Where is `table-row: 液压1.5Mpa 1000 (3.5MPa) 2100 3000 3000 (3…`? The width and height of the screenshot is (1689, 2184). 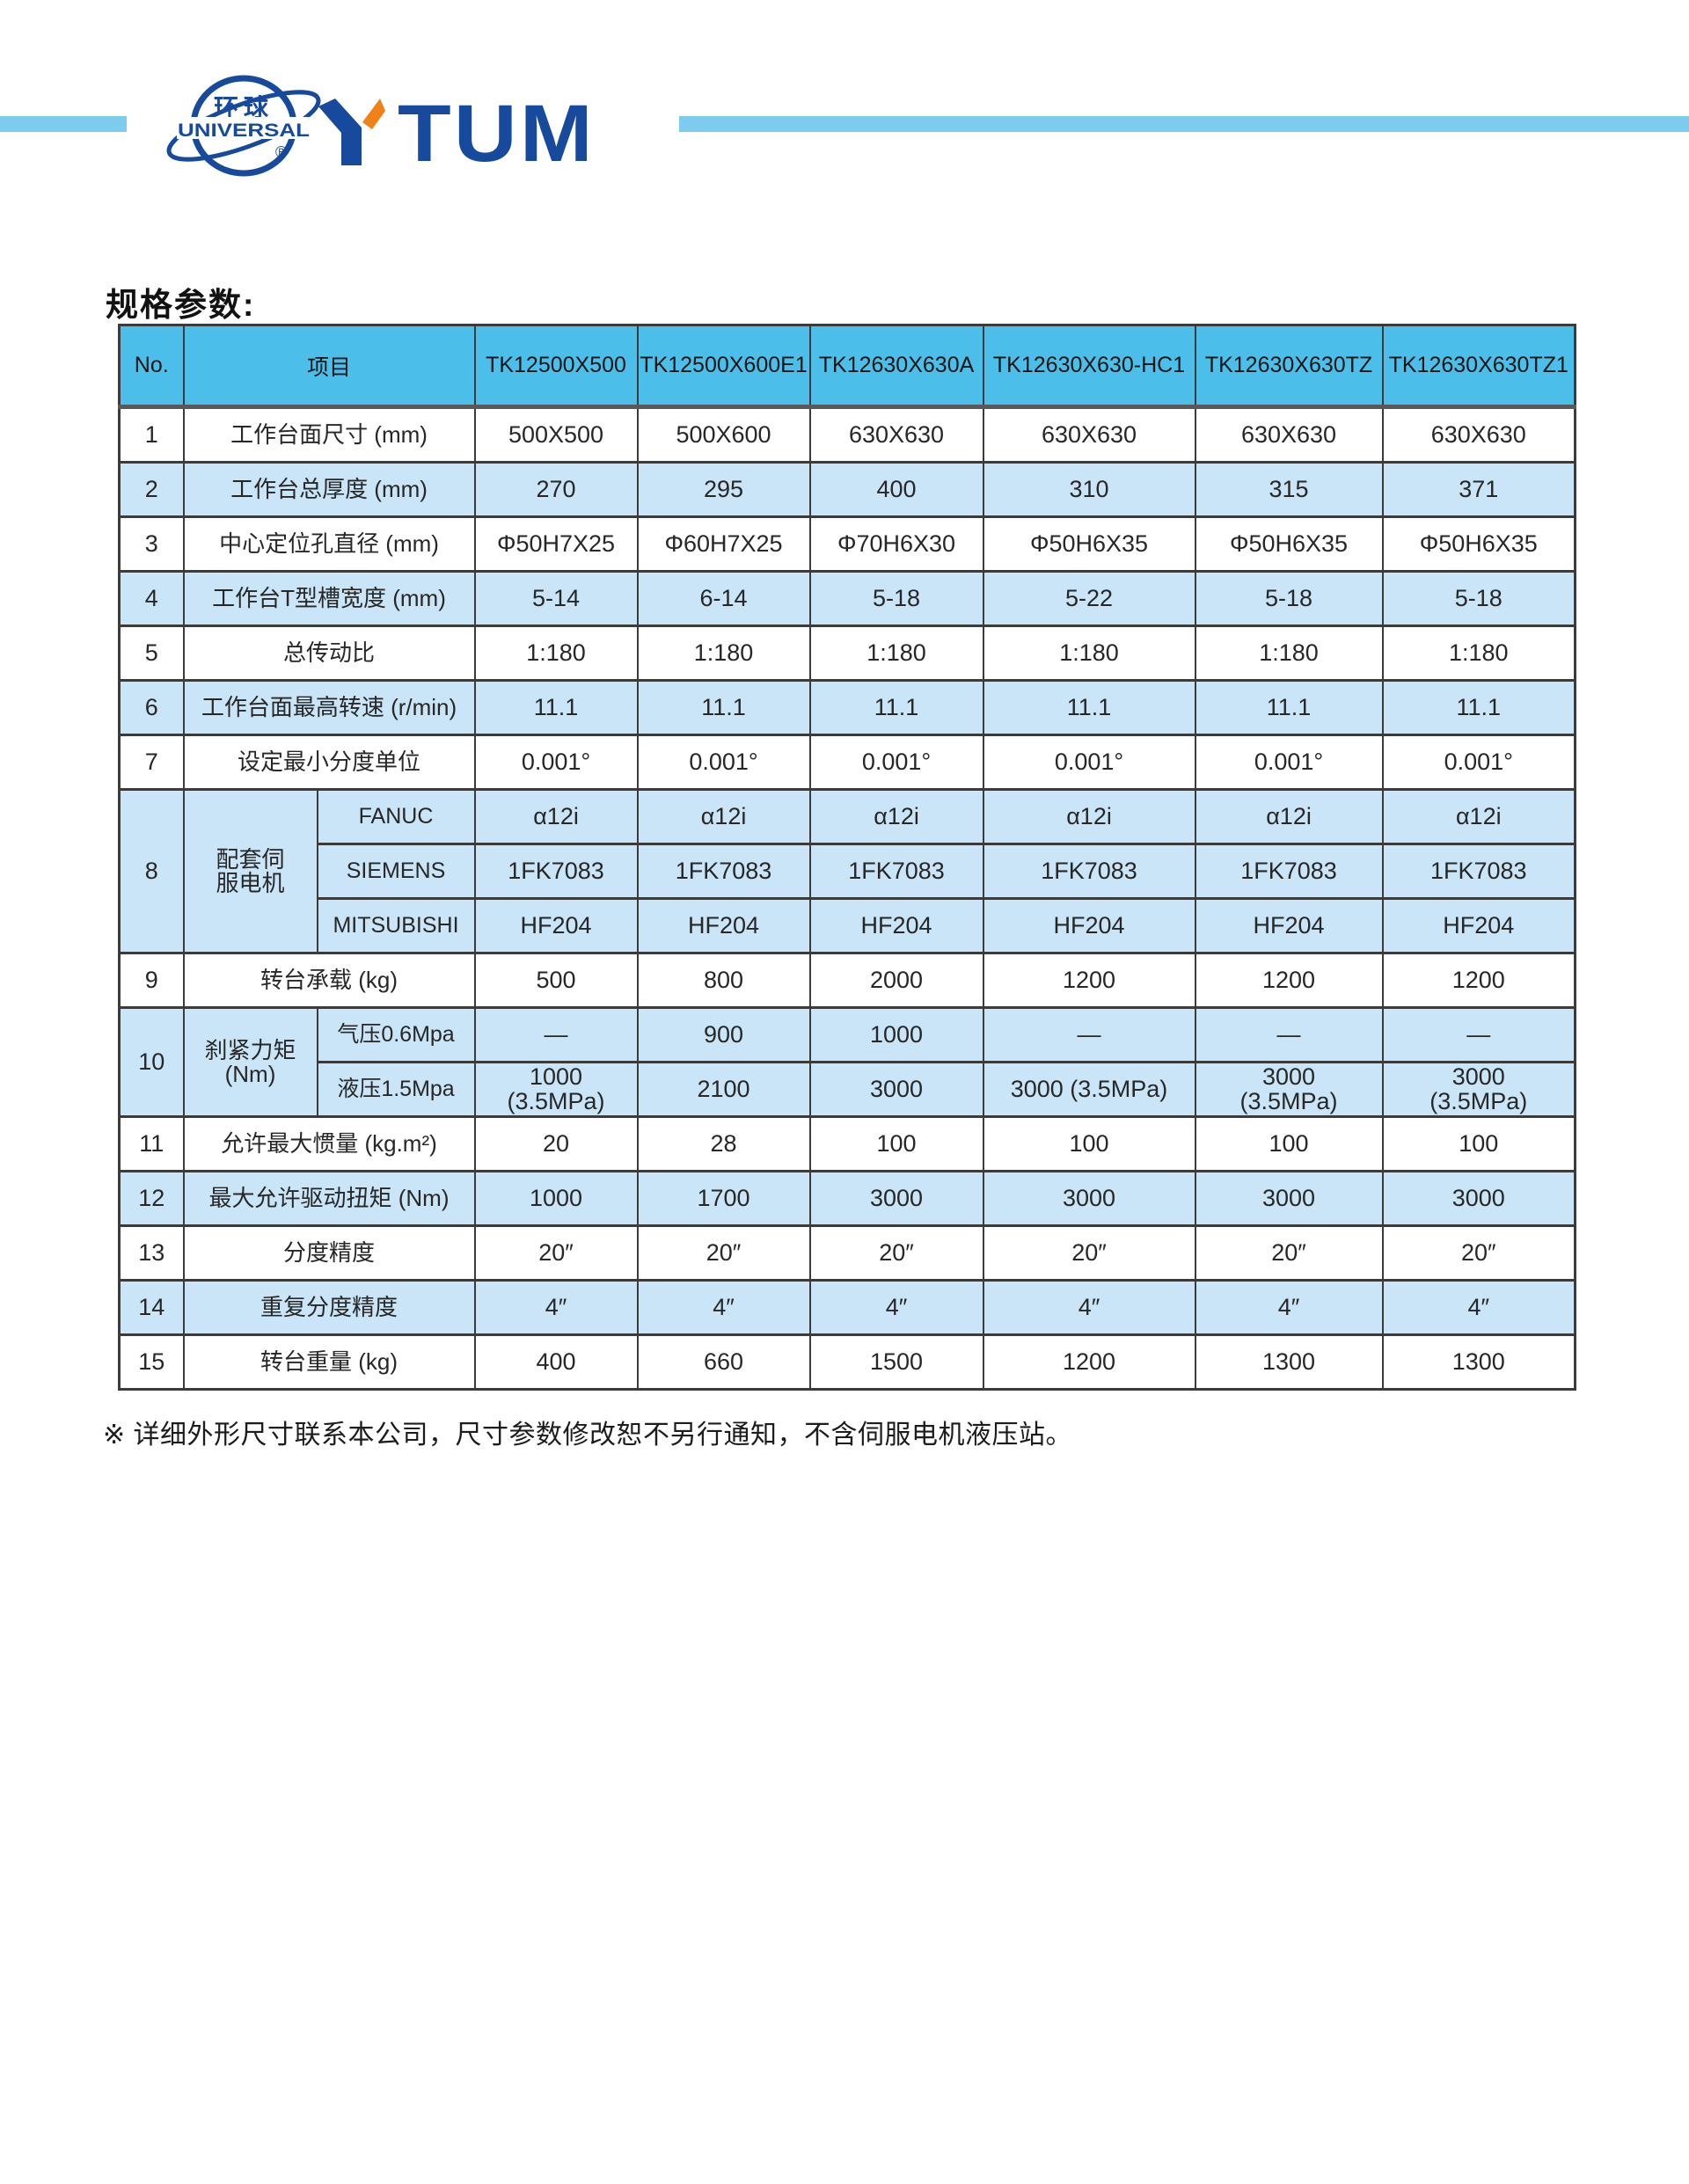
table-row: 液压1.5Mpa 1000 (3.5MPa) 2100 3000 3000 (3… is located at coordinates (848, 1089).